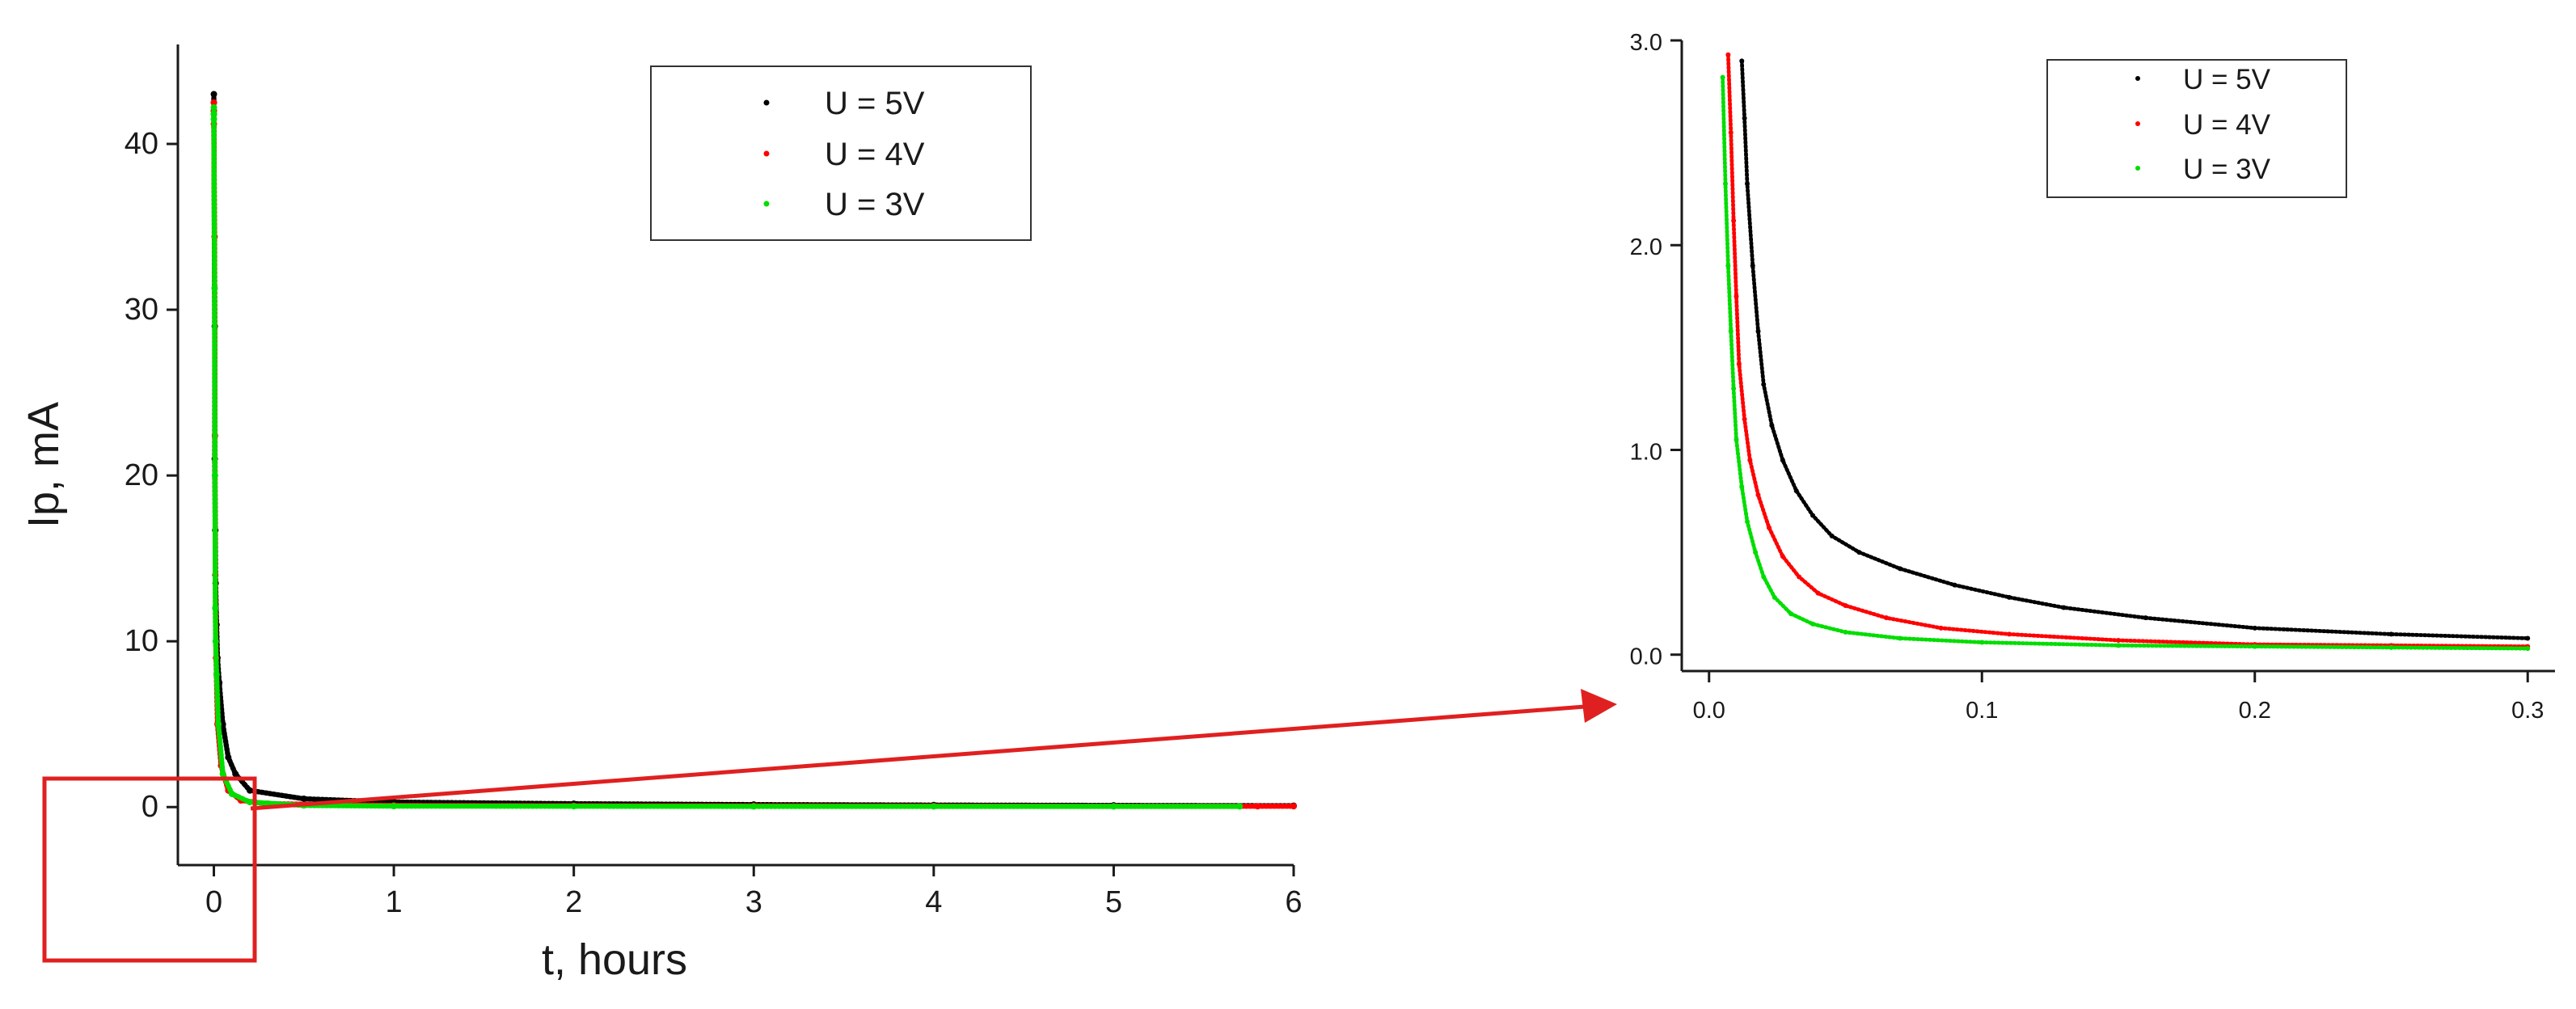  What do you see at coordinates (213, 902) in the screenshot?
I see `left-x-tick-label: 0` at bounding box center [213, 902].